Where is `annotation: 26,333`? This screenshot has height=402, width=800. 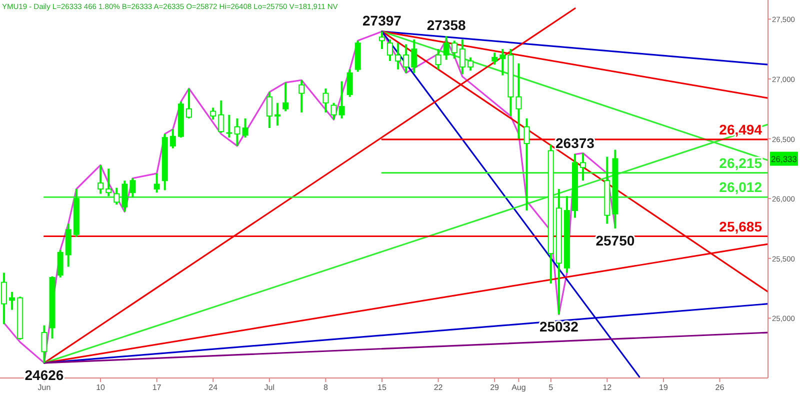
annotation: 26,333 is located at coordinates (784, 159).